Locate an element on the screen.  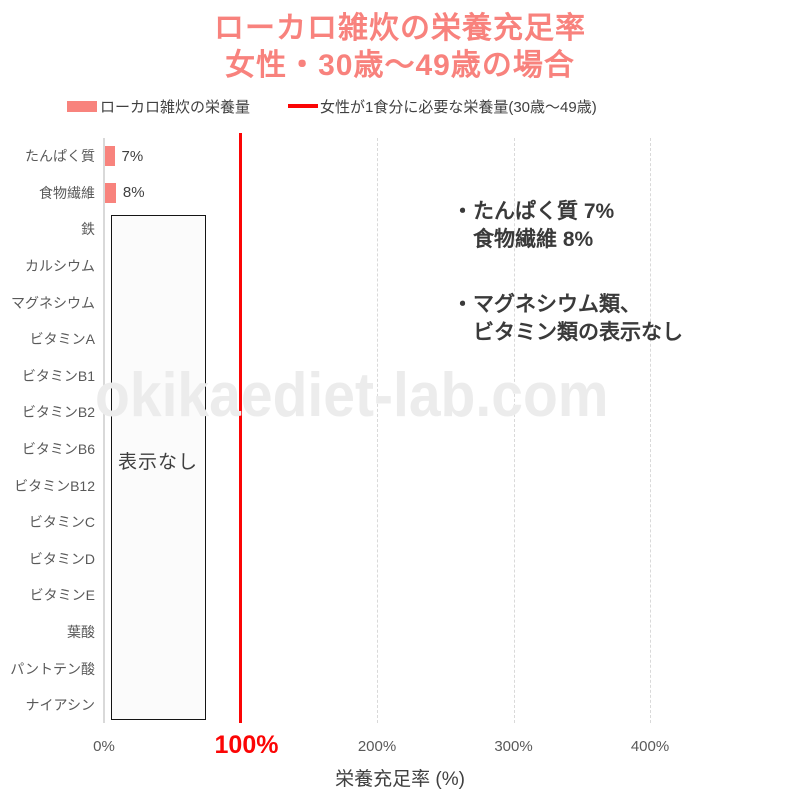
category-label: マグネシウム is located at coordinates (53, 302).